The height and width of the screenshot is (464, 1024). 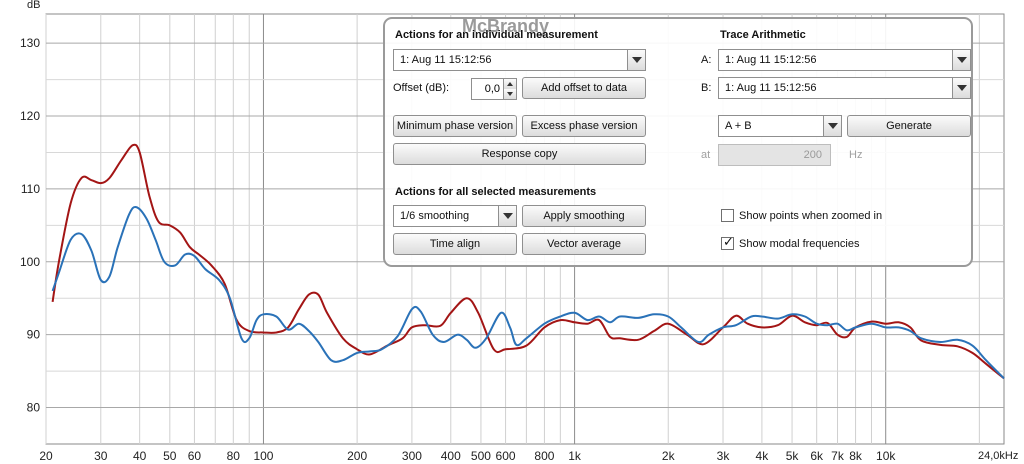 I want to click on x-tick-label: 4k, so click(x=763, y=456).